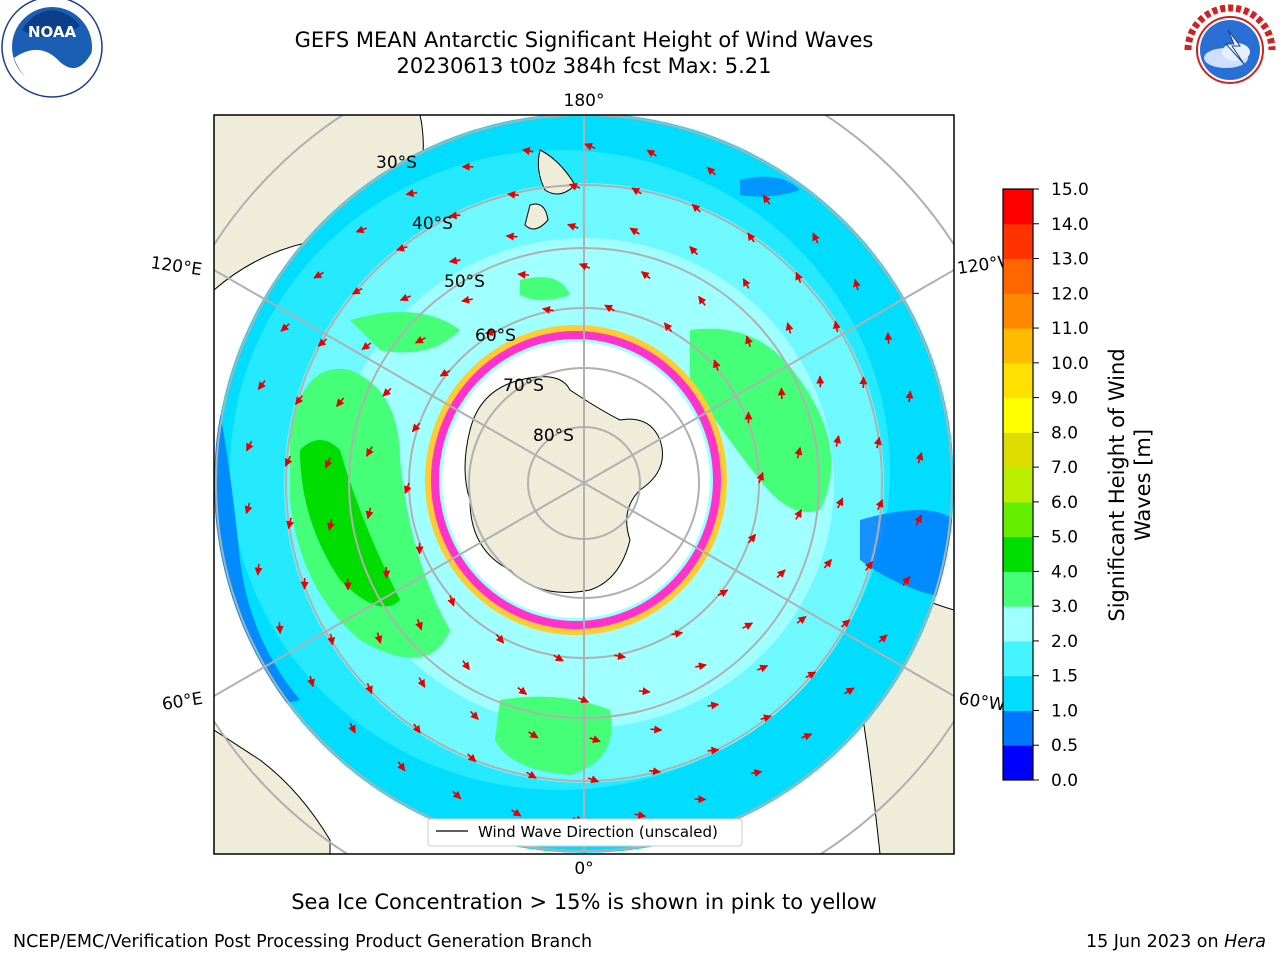 The image size is (1280, 960). I want to click on land-new-zealand, so click(550, 189).